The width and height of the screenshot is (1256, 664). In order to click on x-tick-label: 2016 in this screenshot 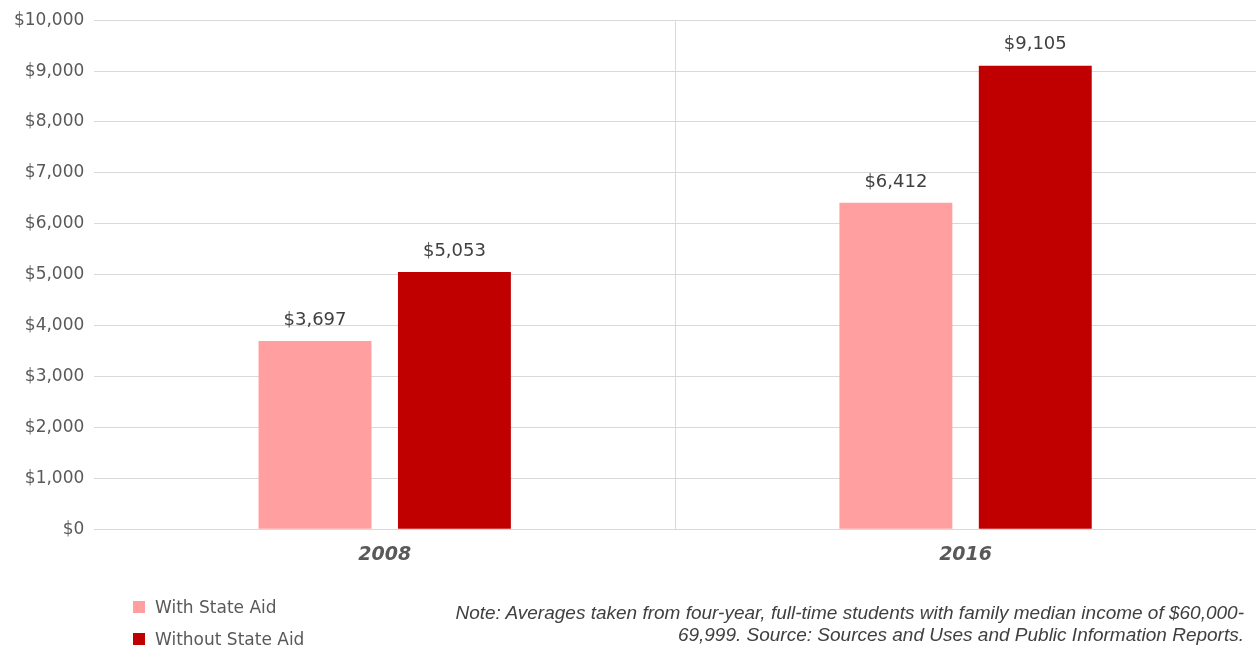, I will do `click(966, 552)`.